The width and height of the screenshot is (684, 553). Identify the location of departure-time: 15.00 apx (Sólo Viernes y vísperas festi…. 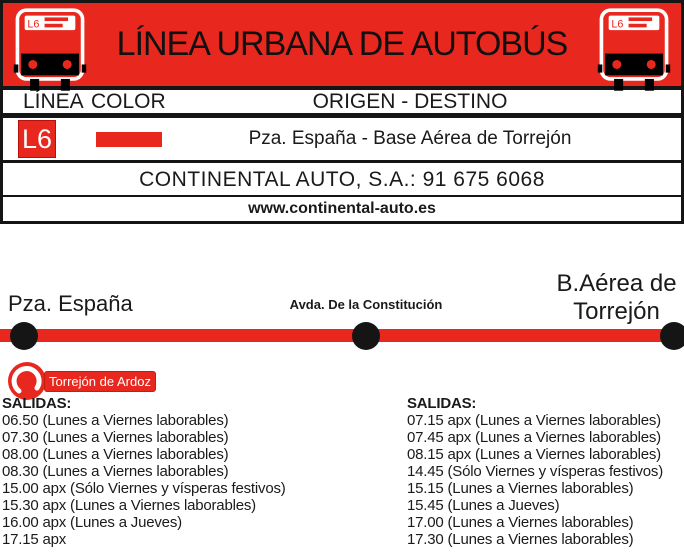
(144, 488).